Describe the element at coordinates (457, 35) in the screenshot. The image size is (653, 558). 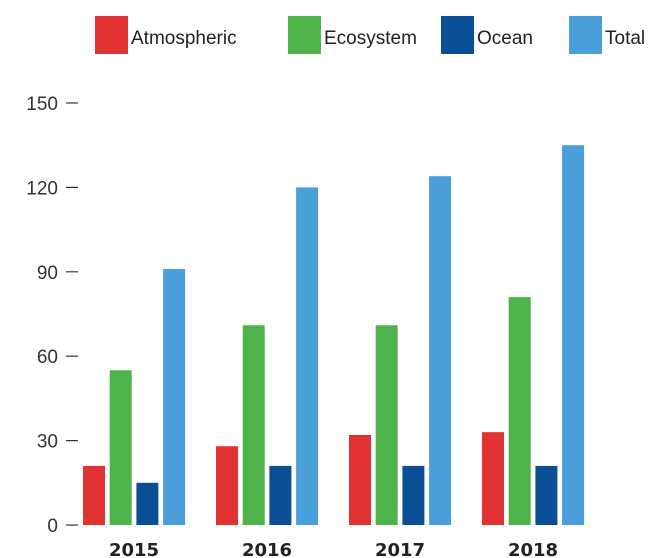
I see `legend-swatch-ocean` at that location.